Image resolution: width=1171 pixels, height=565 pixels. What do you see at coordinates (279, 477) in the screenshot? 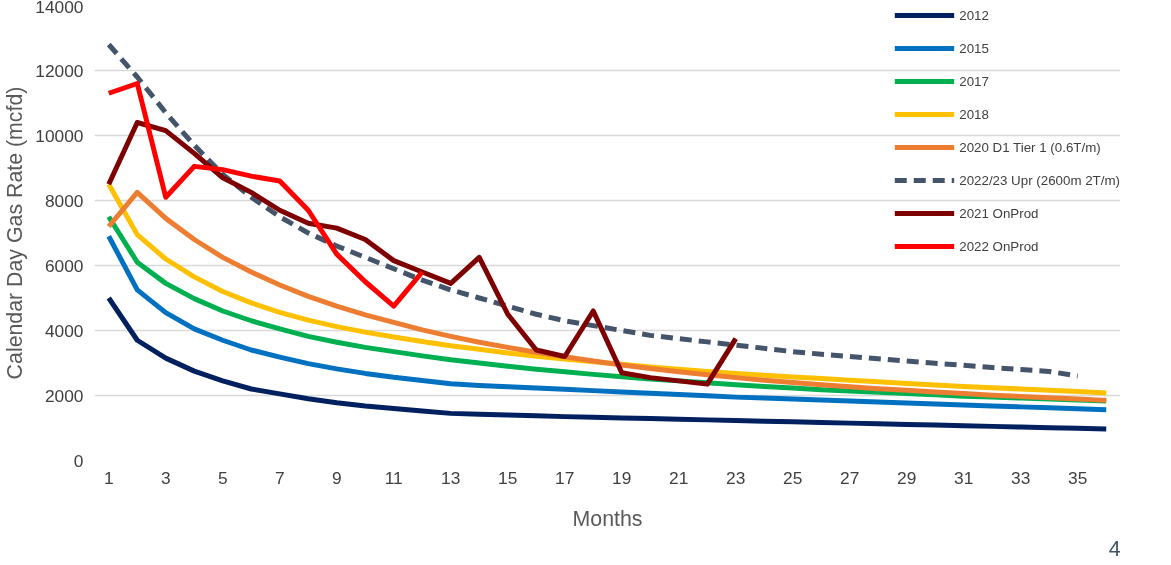
I see `x-tick-label: 7` at bounding box center [279, 477].